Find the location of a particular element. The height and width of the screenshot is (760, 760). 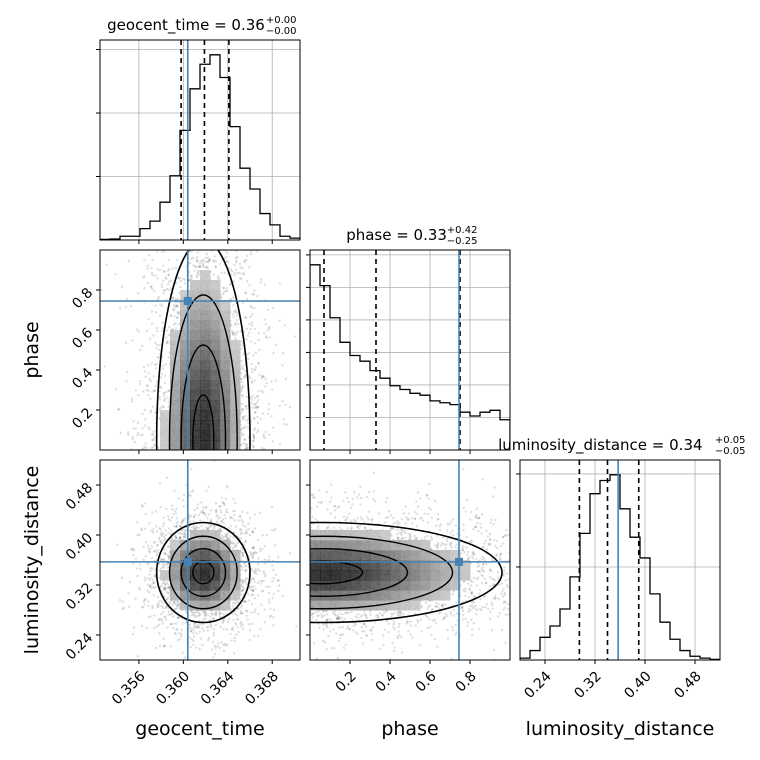

hist-step-phase is located at coordinates (410, 357).